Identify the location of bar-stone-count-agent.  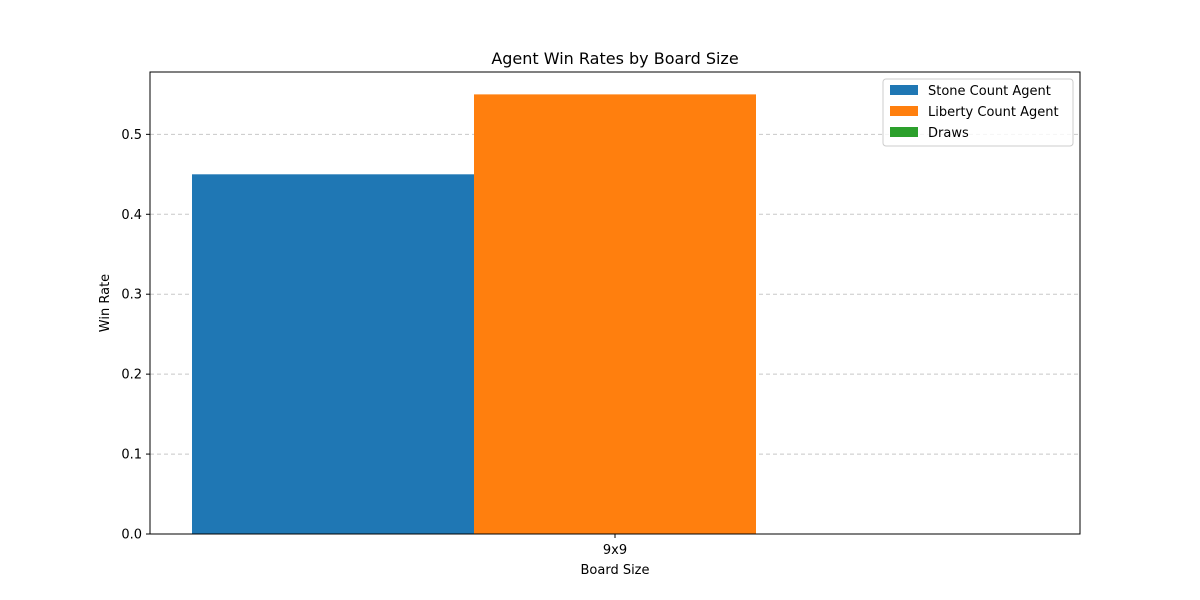
(333, 354).